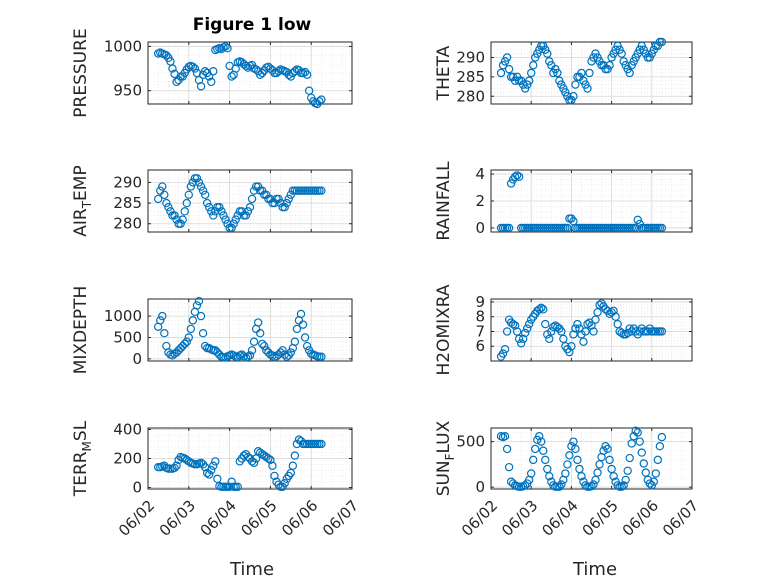 The height and width of the screenshot is (583, 778). I want to click on subplot-pressure: 950 1000 PRESSURE, so click(212, 73).